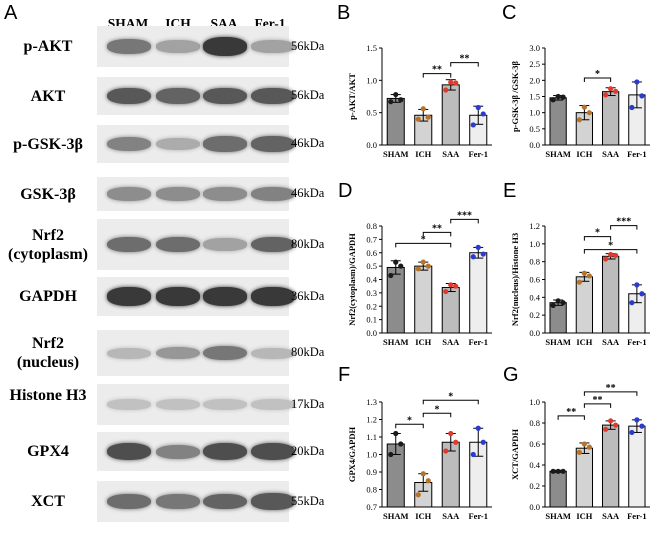  What do you see at coordinates (308, 45) in the screenshot?
I see `kda-label: 56kDa` at bounding box center [308, 45].